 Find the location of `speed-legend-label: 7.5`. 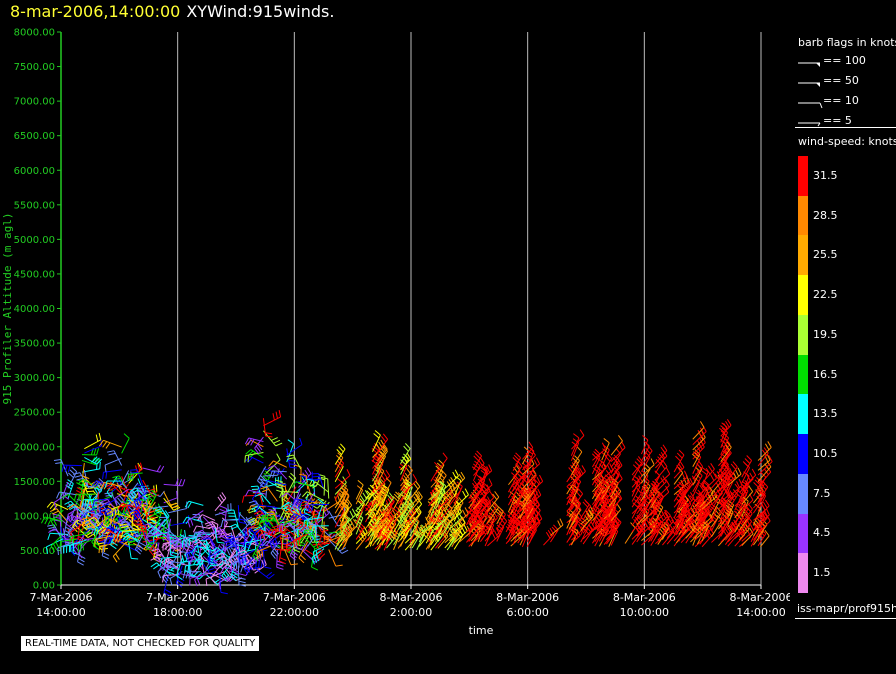

speed-legend-label: 7.5 is located at coordinates (822, 493).